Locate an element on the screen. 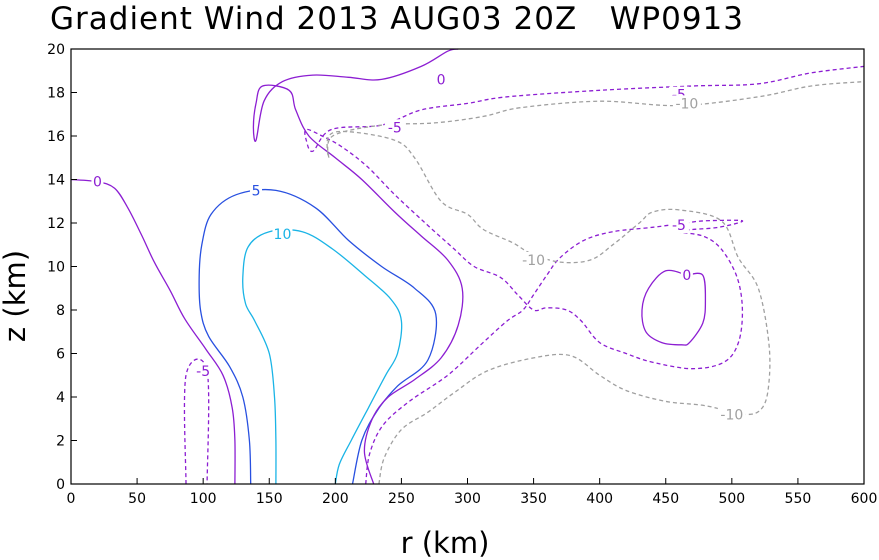  contour-label-0-2: 0 is located at coordinates (686, 276).